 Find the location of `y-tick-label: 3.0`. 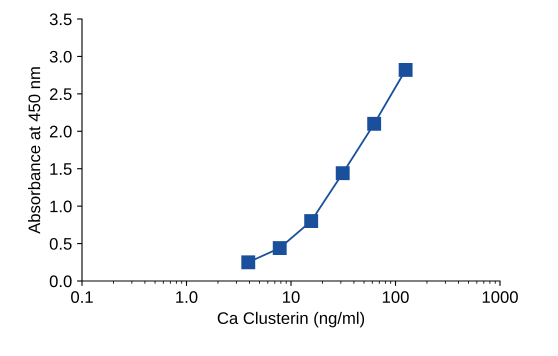

y-tick-label: 3.0 is located at coordinates (61, 56).